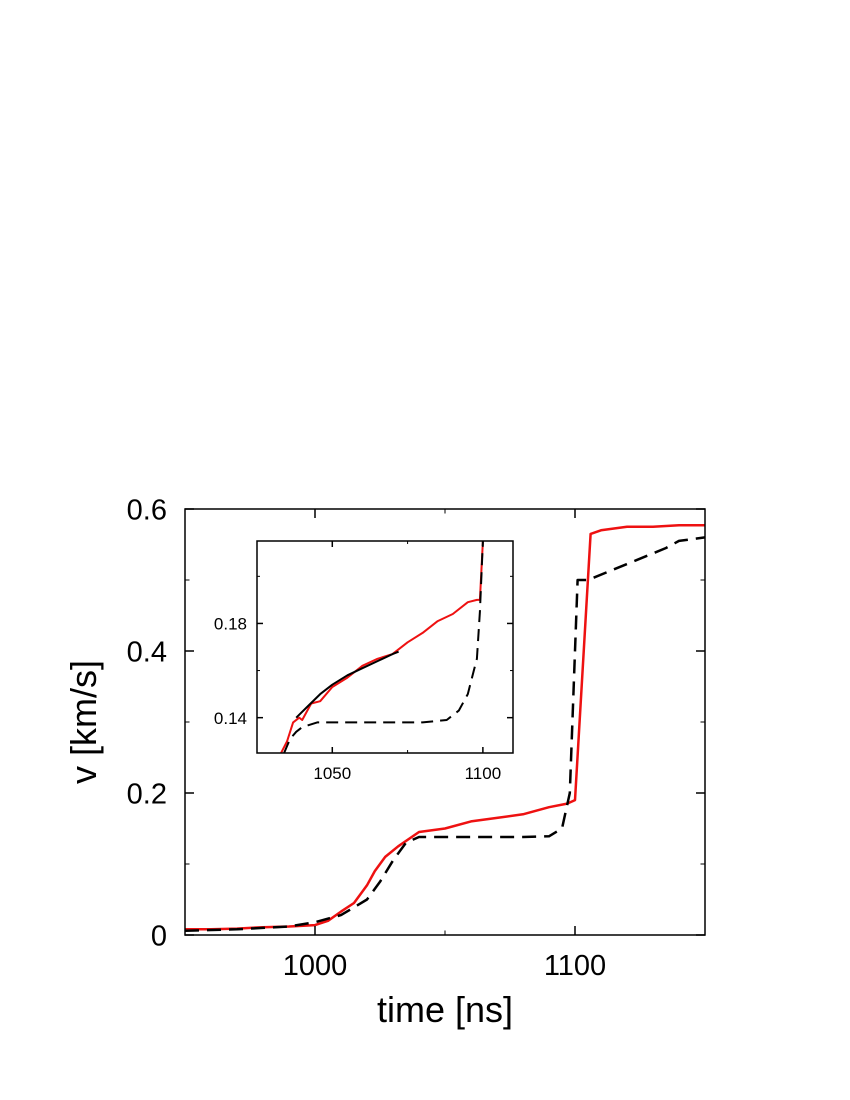 This screenshot has width=850, height=1100. Describe the element at coordinates (315, 966) in the screenshot. I see `main-x-tick-label: 1000` at that location.